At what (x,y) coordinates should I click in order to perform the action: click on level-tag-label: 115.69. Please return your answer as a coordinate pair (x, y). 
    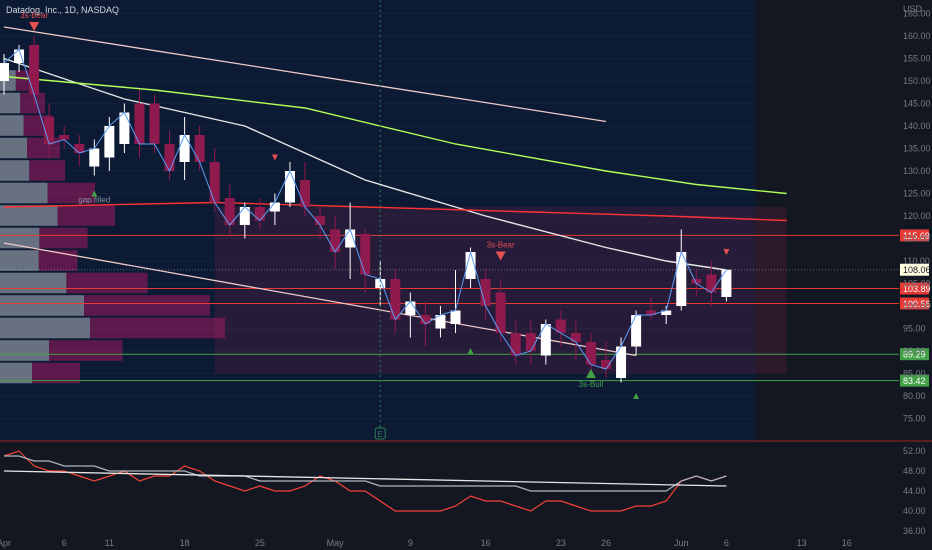
    Looking at the image, I should click on (916, 236).